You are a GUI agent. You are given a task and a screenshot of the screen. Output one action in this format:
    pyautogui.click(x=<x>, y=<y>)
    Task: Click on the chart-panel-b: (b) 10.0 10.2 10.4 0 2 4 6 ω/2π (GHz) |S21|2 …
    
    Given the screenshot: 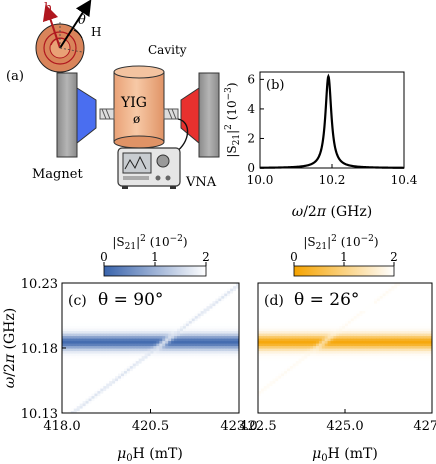 What is the action you would take?
    pyautogui.click(x=321, y=145)
    